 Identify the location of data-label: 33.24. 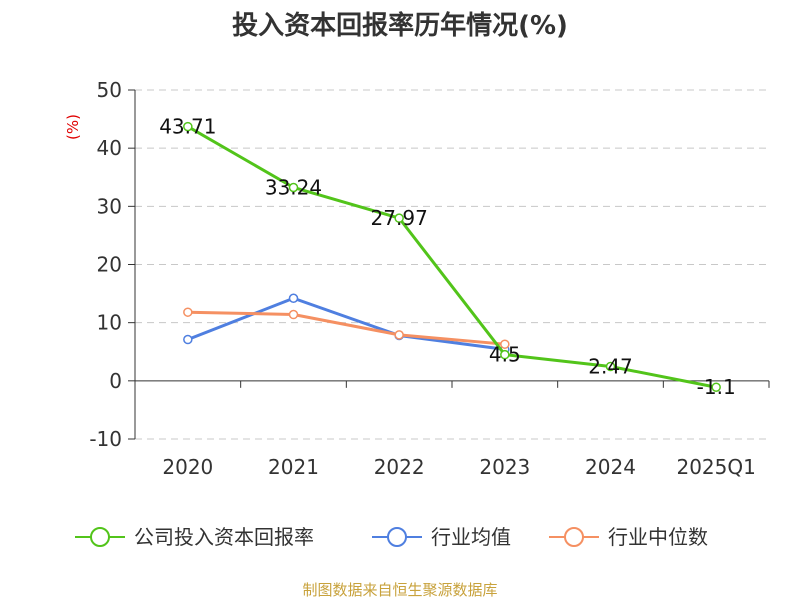
(293, 187).